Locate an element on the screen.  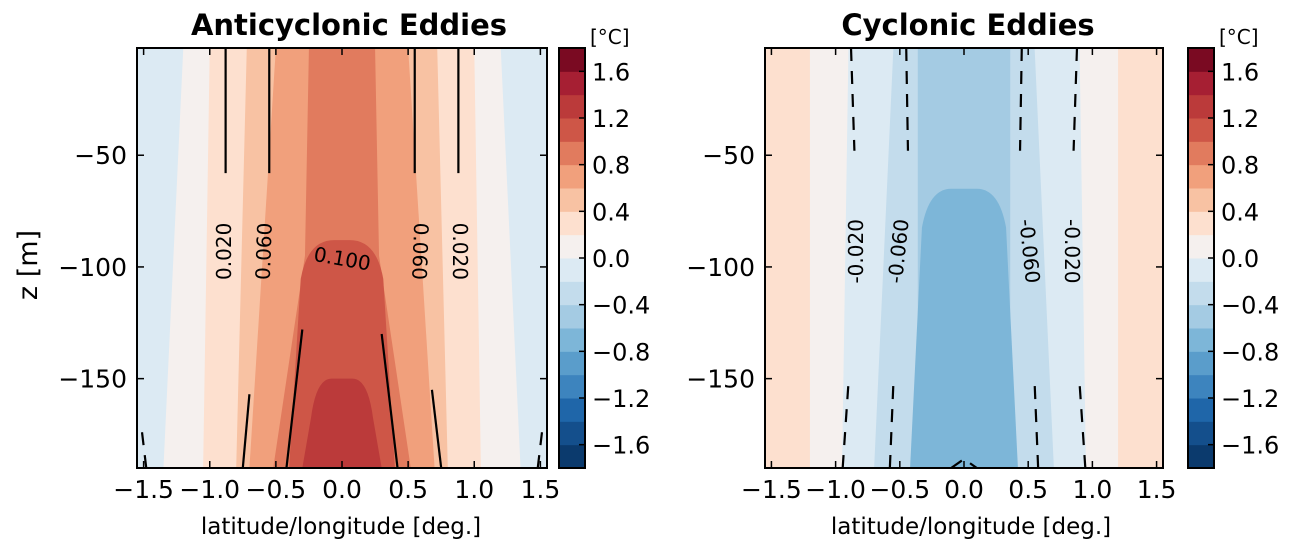
contour-label: 0.060 is located at coordinates (264, 251).